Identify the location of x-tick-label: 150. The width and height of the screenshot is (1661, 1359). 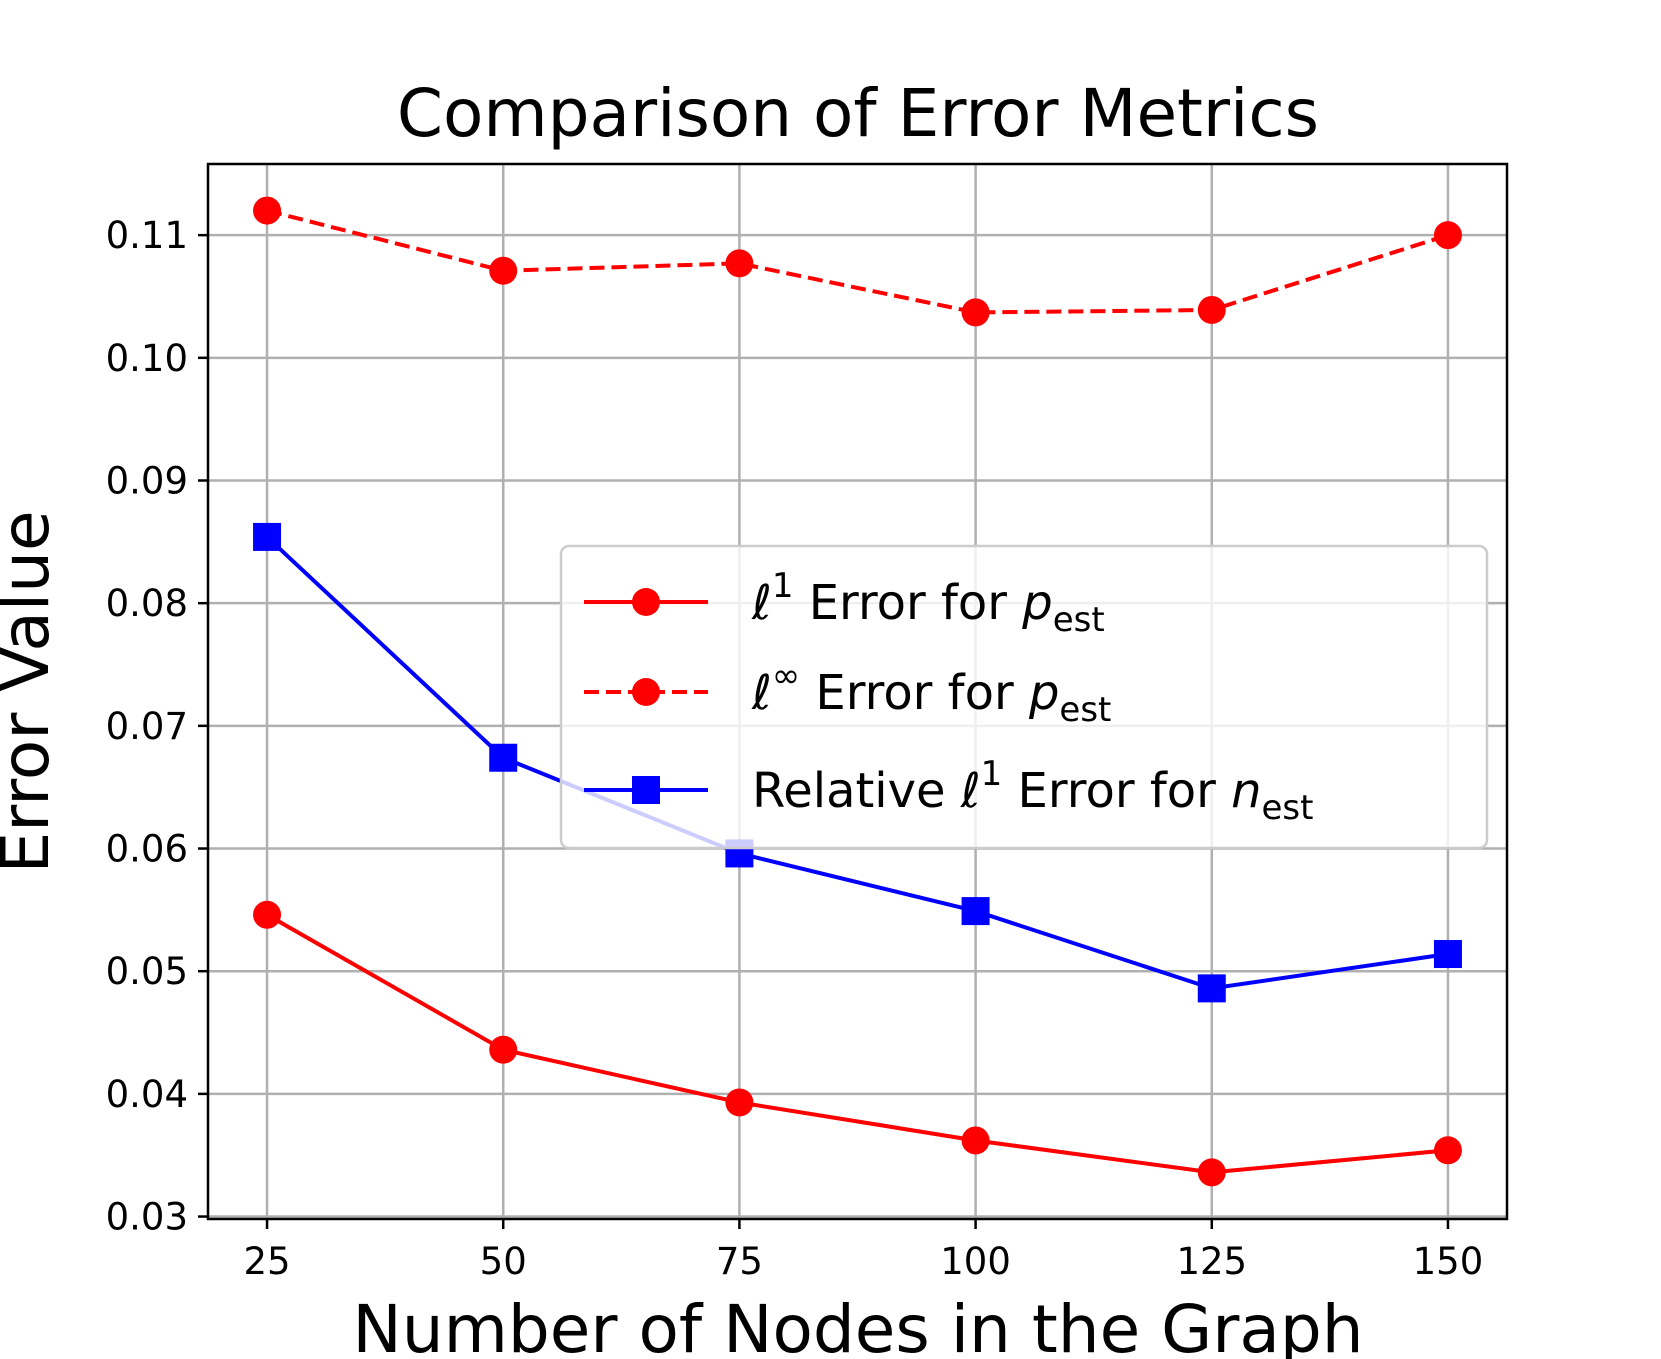
(1448, 1261).